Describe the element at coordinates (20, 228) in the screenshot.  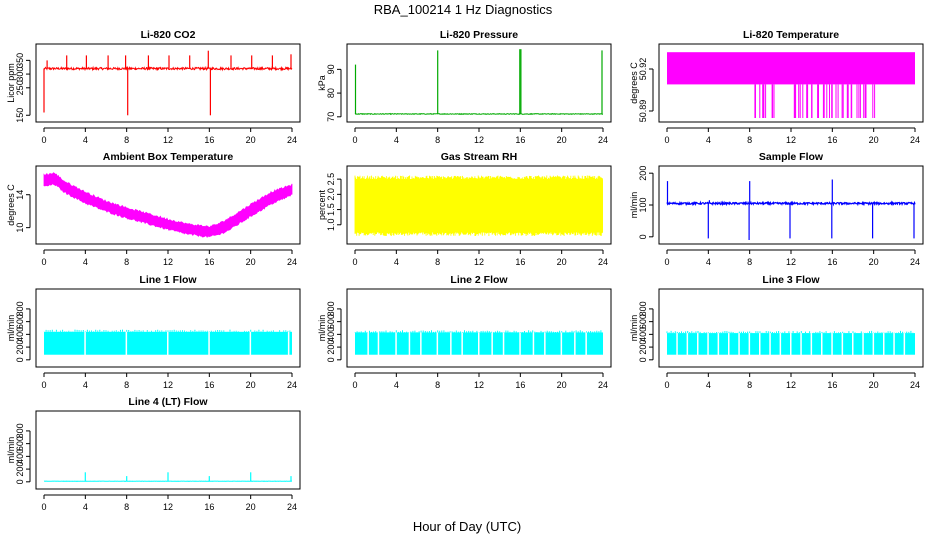
I see `y-tick-label: 10` at that location.